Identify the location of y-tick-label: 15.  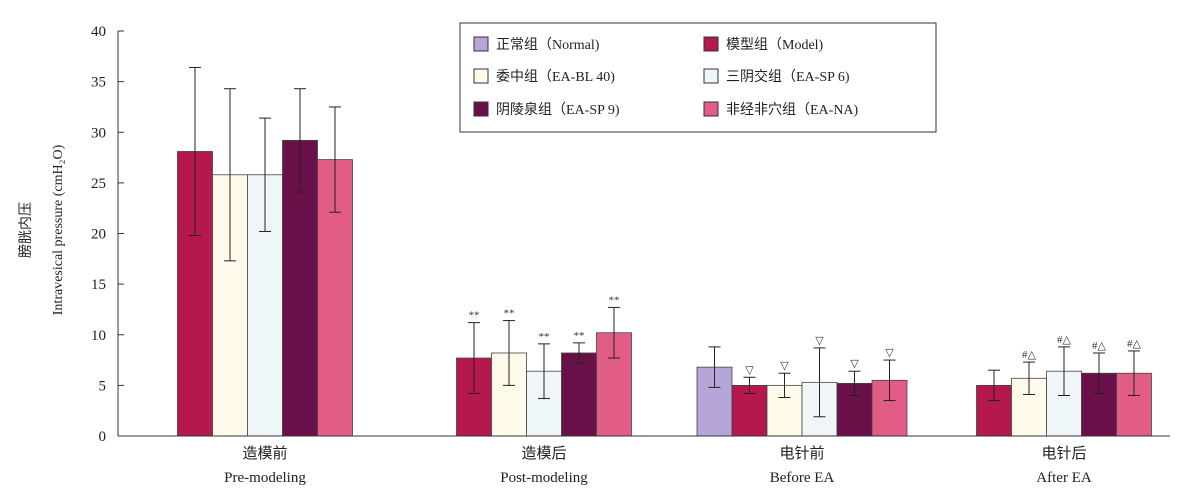
(98, 285).